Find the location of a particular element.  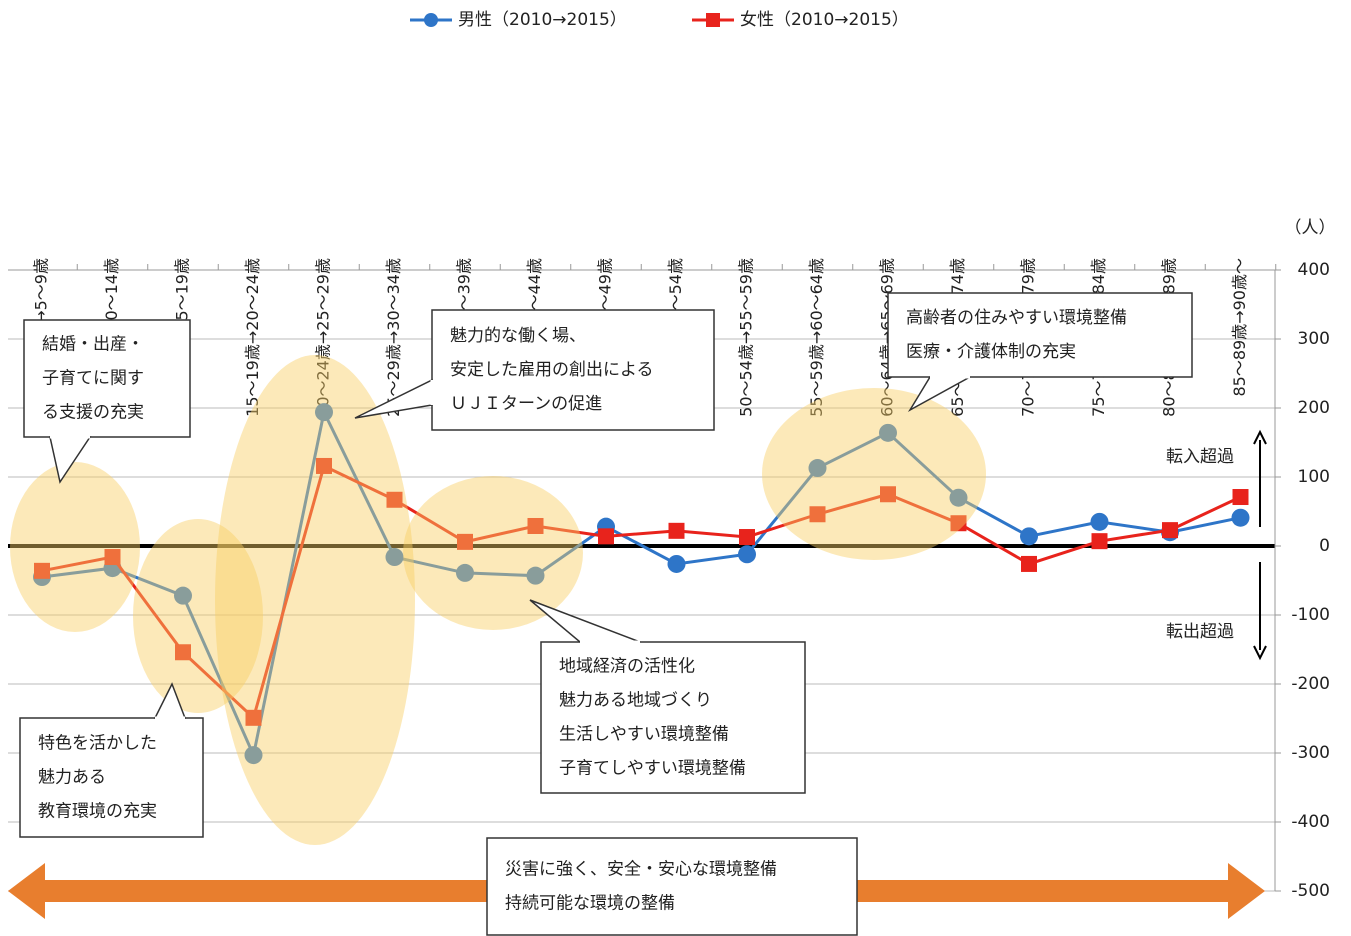

callout-text: 結婚・出産・ is located at coordinates (93, 345).